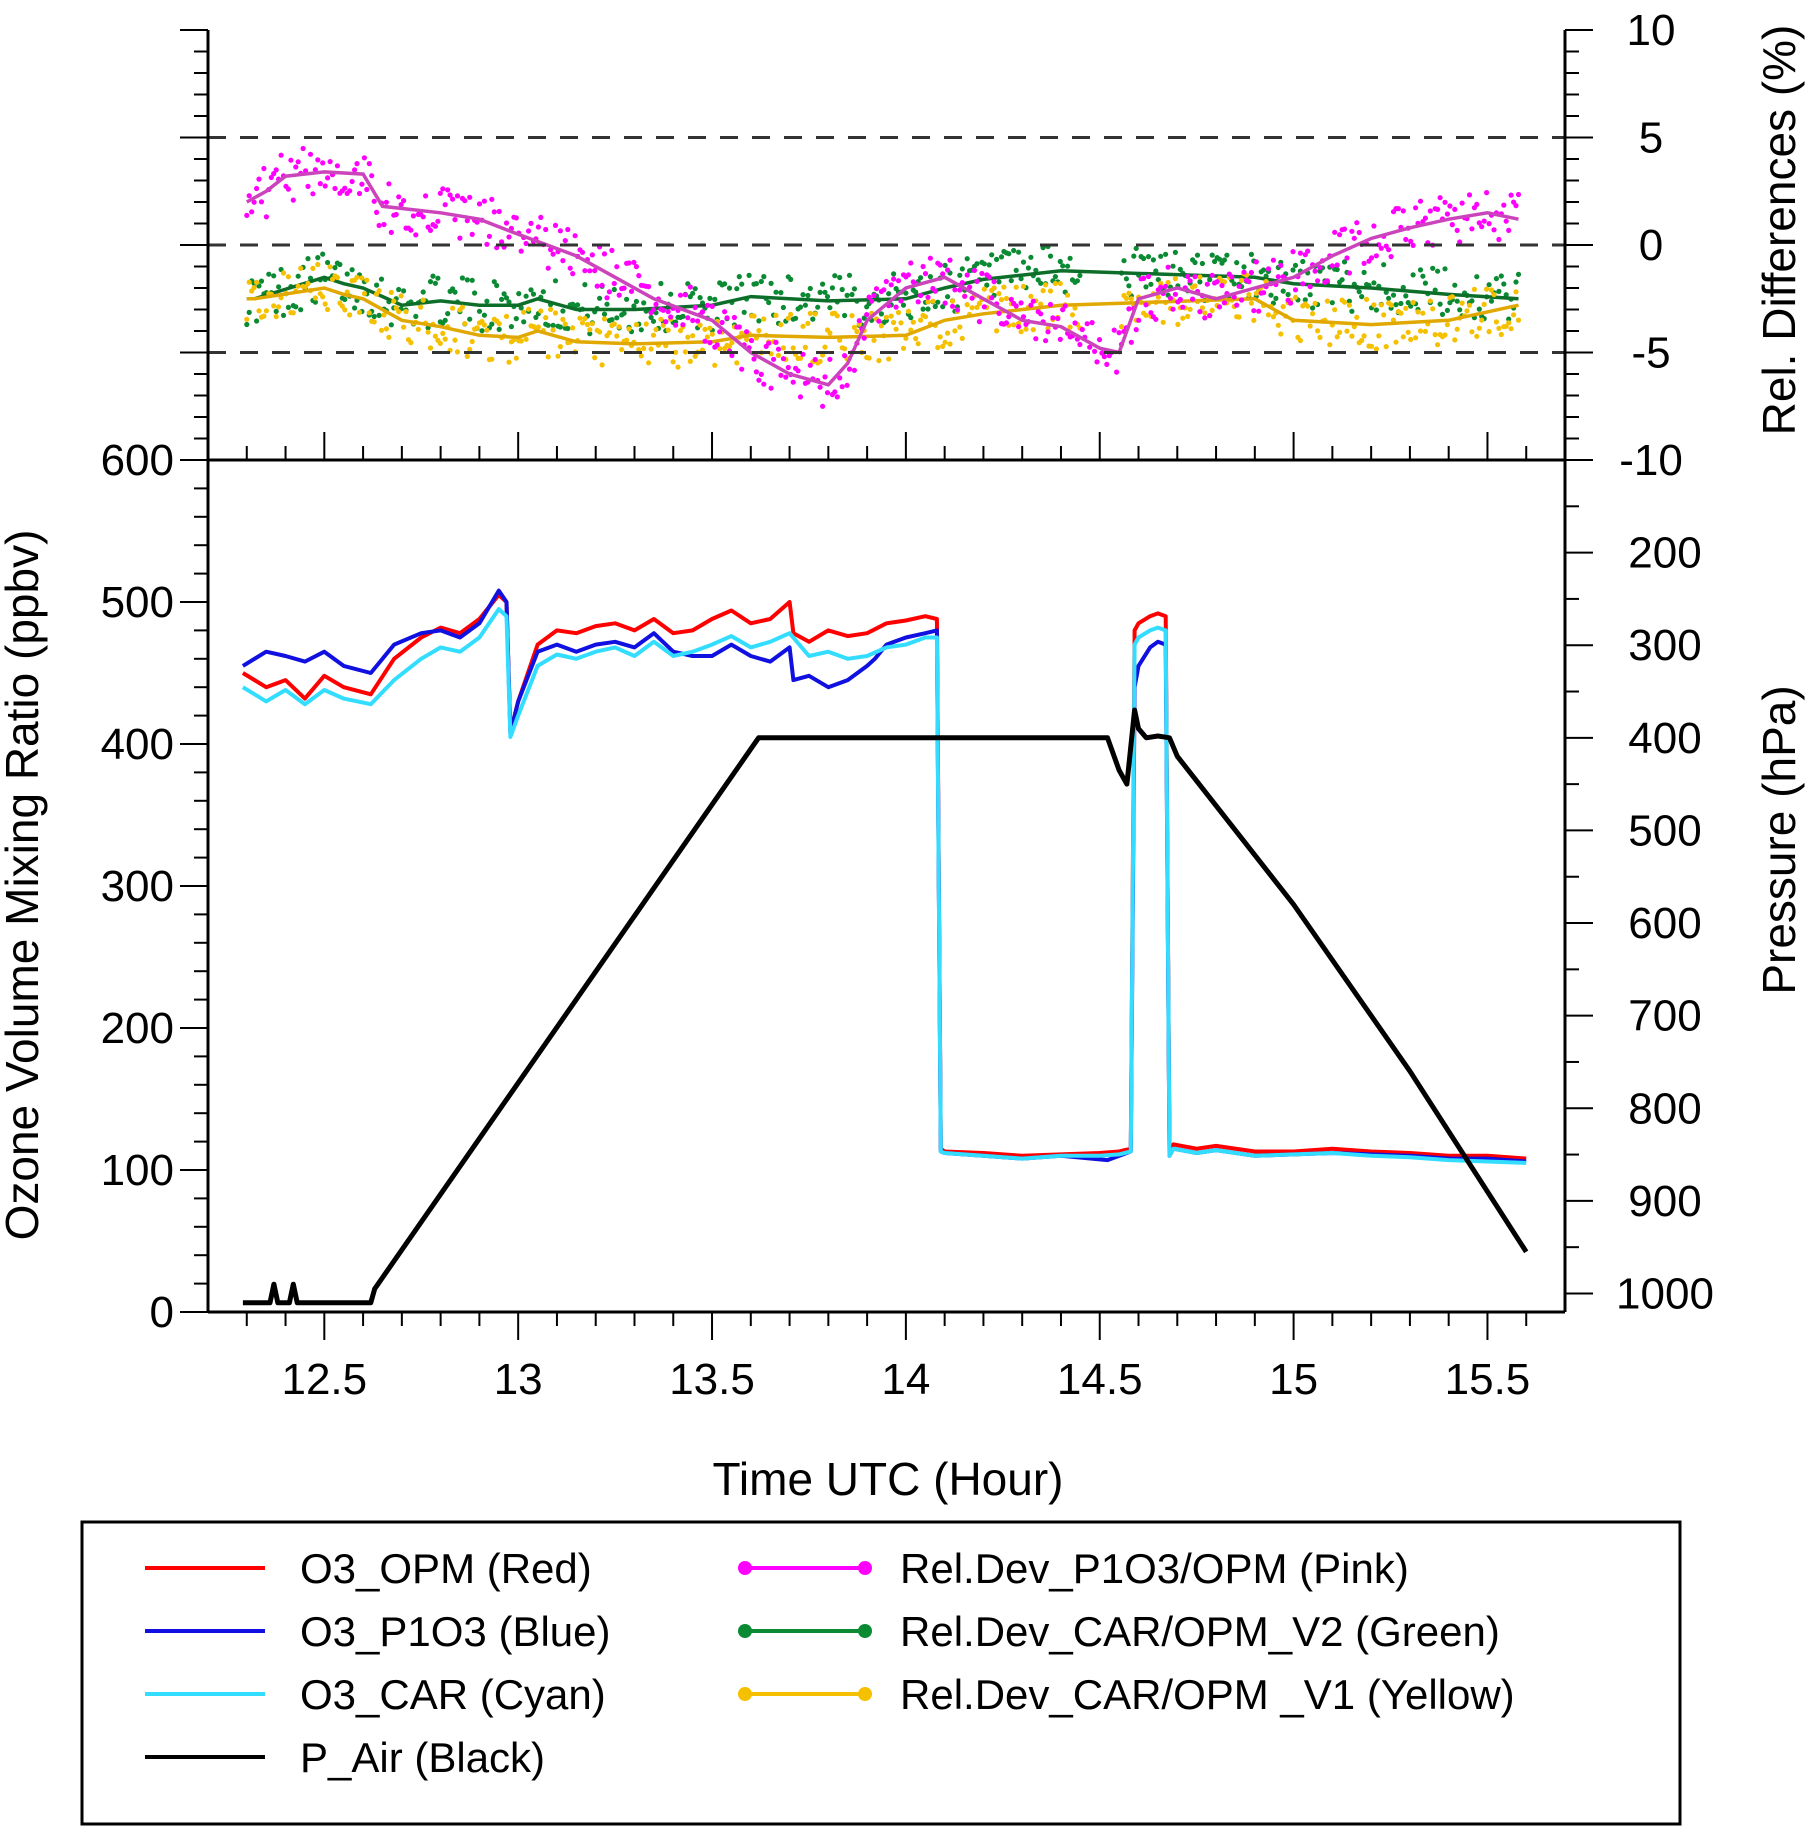 This screenshot has height=1827, width=1815. Describe the element at coordinates (1200, 1631) in the screenshot. I see `legend-label: Rel.Dev_CAR/OPM_V2 (Green)` at that location.